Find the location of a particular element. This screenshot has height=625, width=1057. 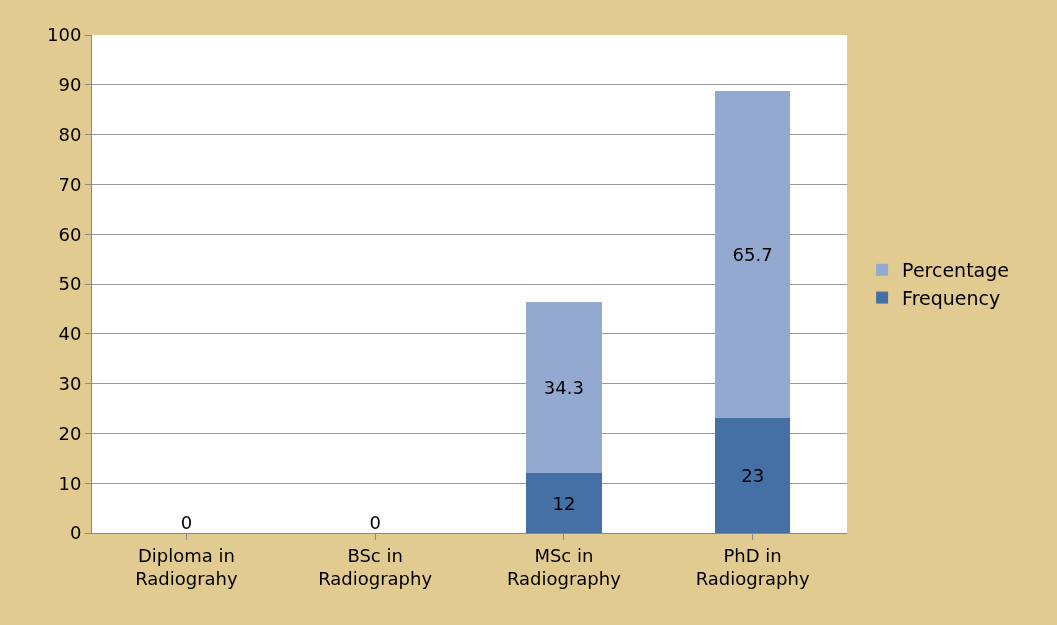

y-tick-label: 0 is located at coordinates (75, 533).